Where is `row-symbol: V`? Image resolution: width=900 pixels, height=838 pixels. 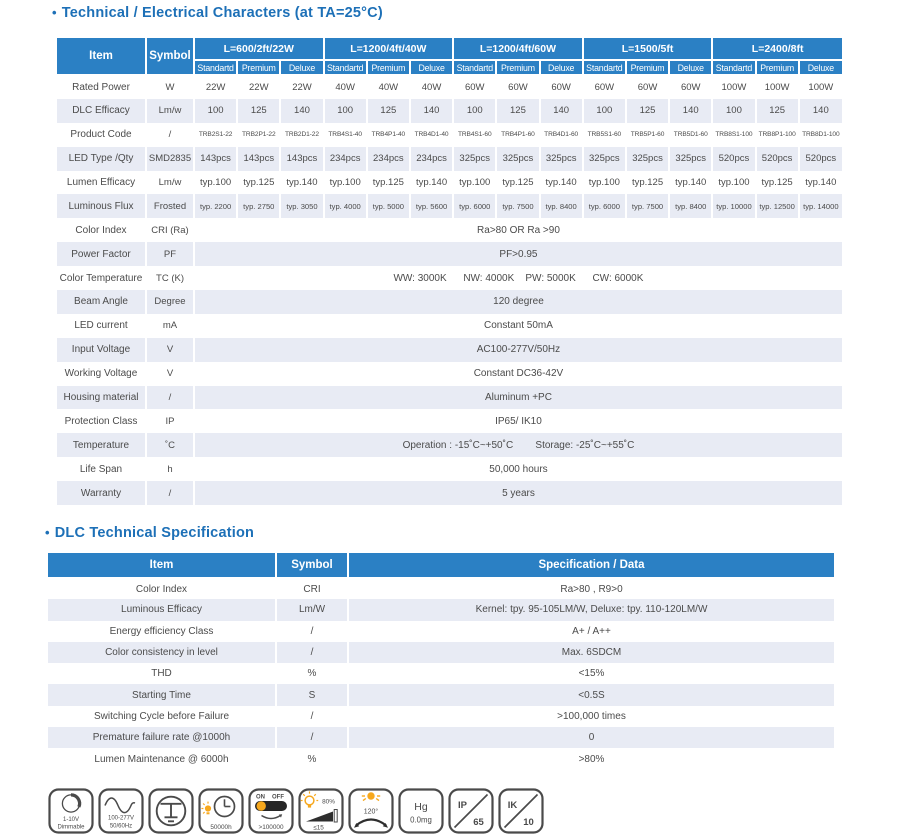 row-symbol: V is located at coordinates (169, 373).